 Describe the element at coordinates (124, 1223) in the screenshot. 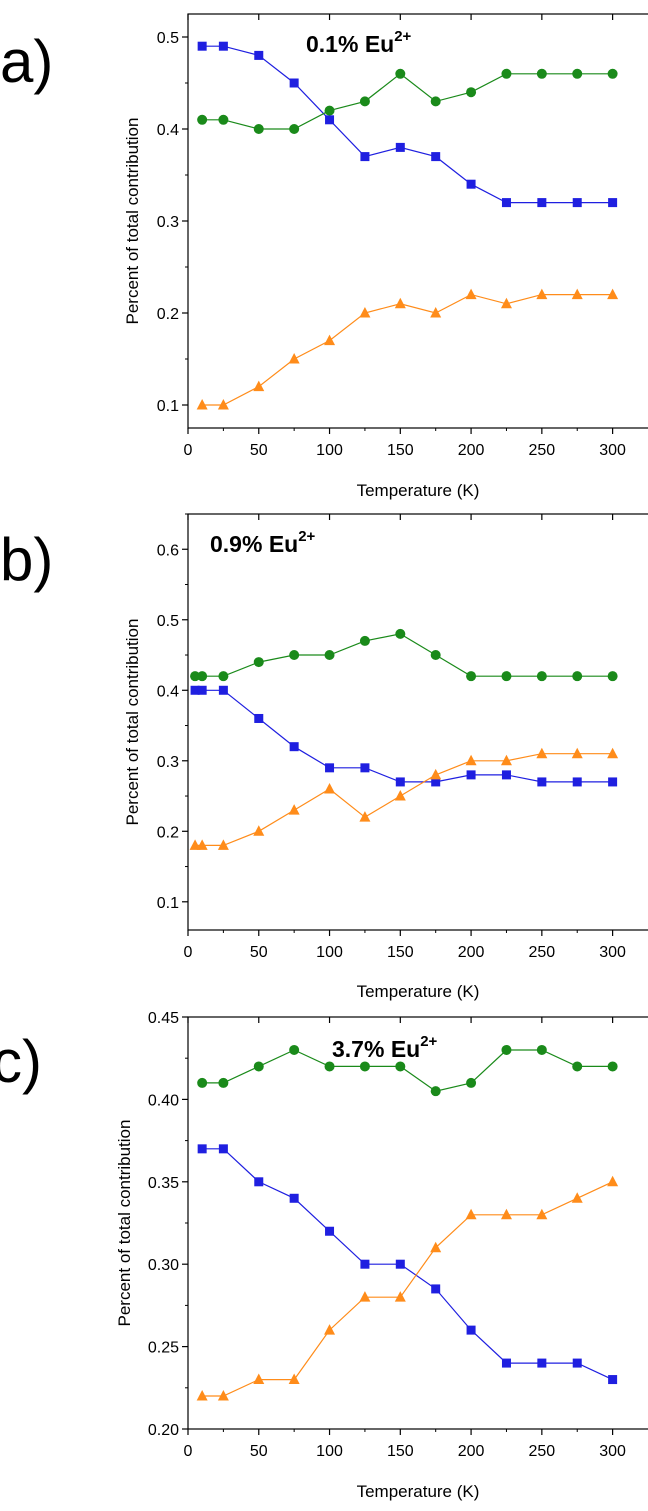

I see `y-axis-title-c: Percent of total contribution` at that location.